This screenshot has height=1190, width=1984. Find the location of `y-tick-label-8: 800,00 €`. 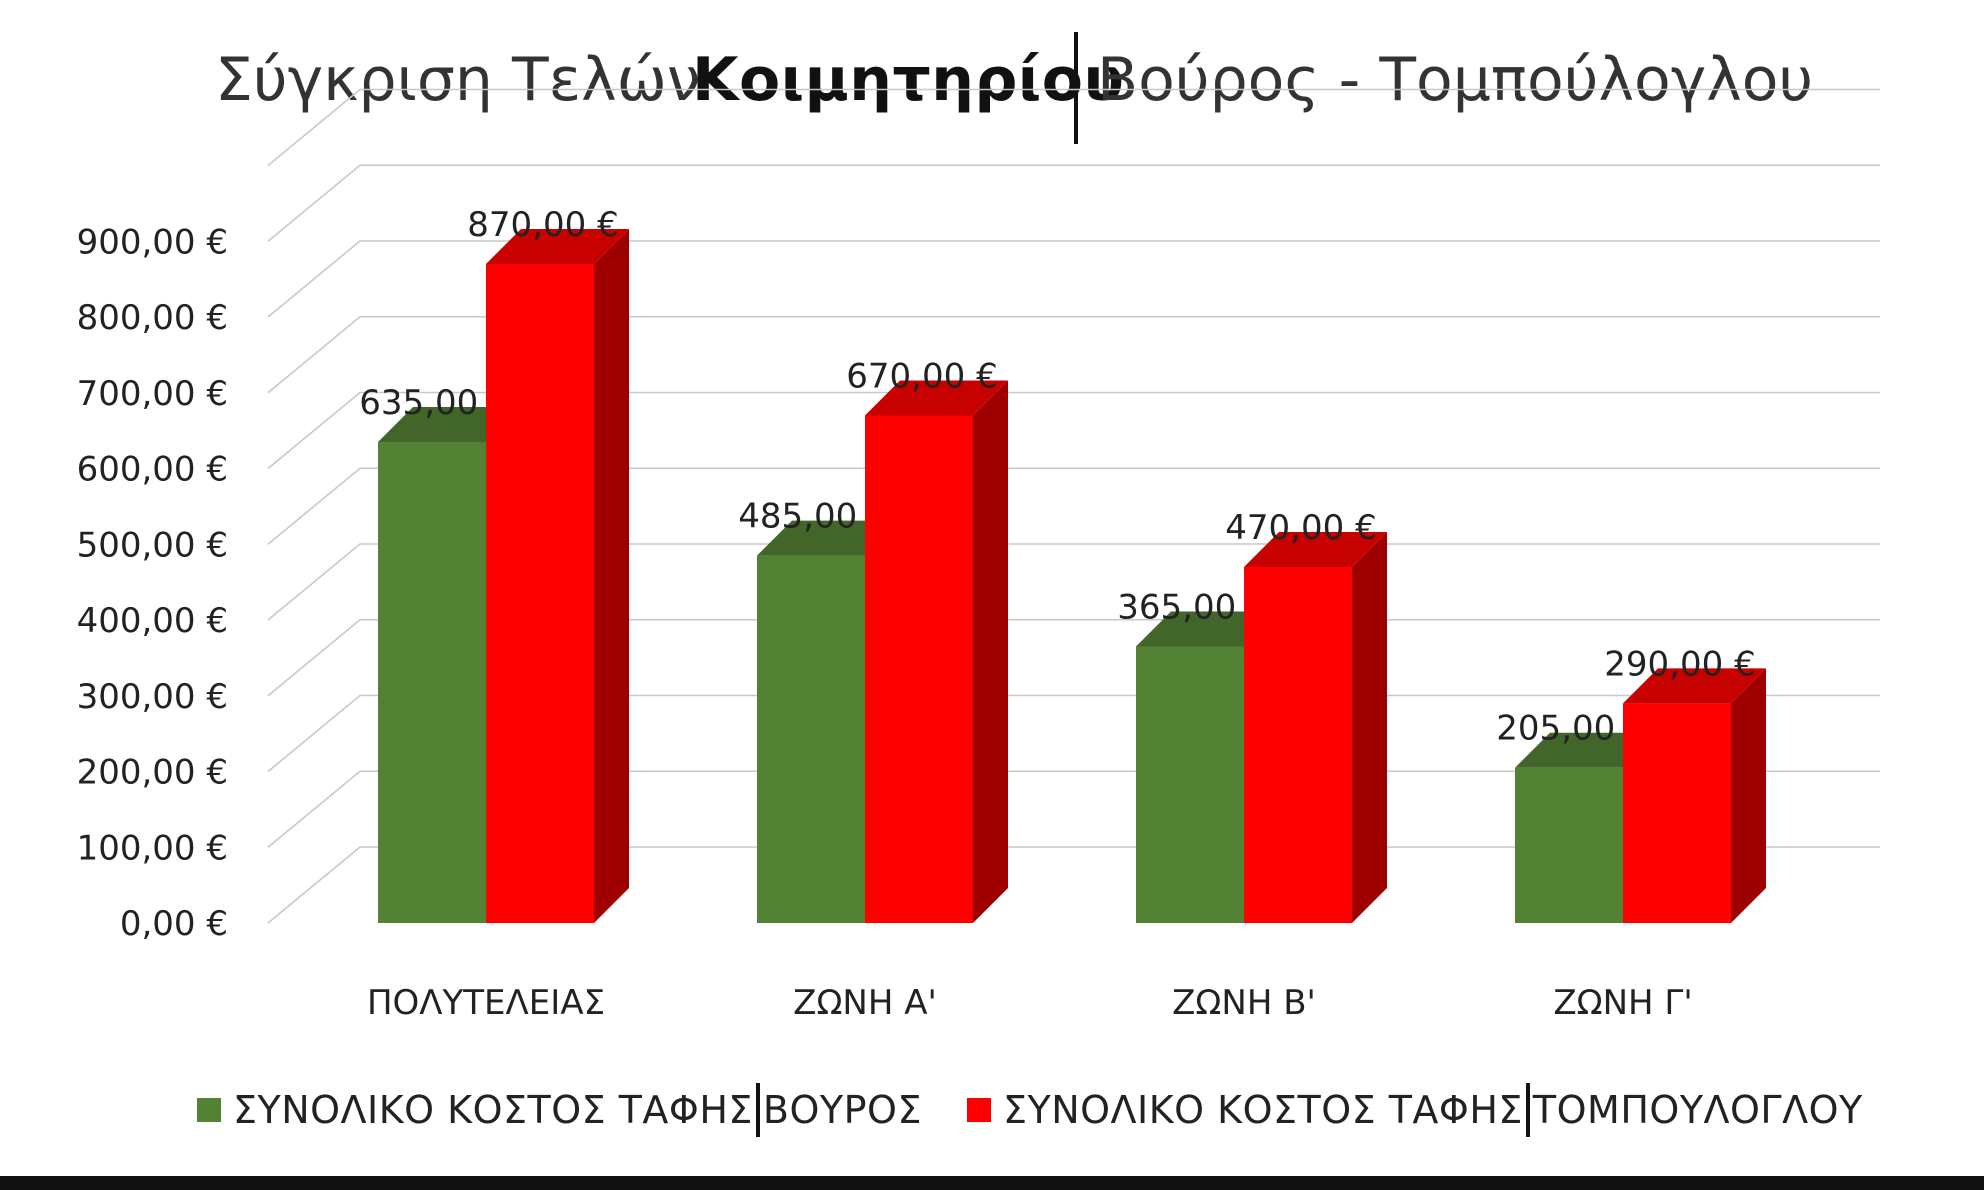

y-tick-label-8: 800,00 € is located at coordinates (152, 318).